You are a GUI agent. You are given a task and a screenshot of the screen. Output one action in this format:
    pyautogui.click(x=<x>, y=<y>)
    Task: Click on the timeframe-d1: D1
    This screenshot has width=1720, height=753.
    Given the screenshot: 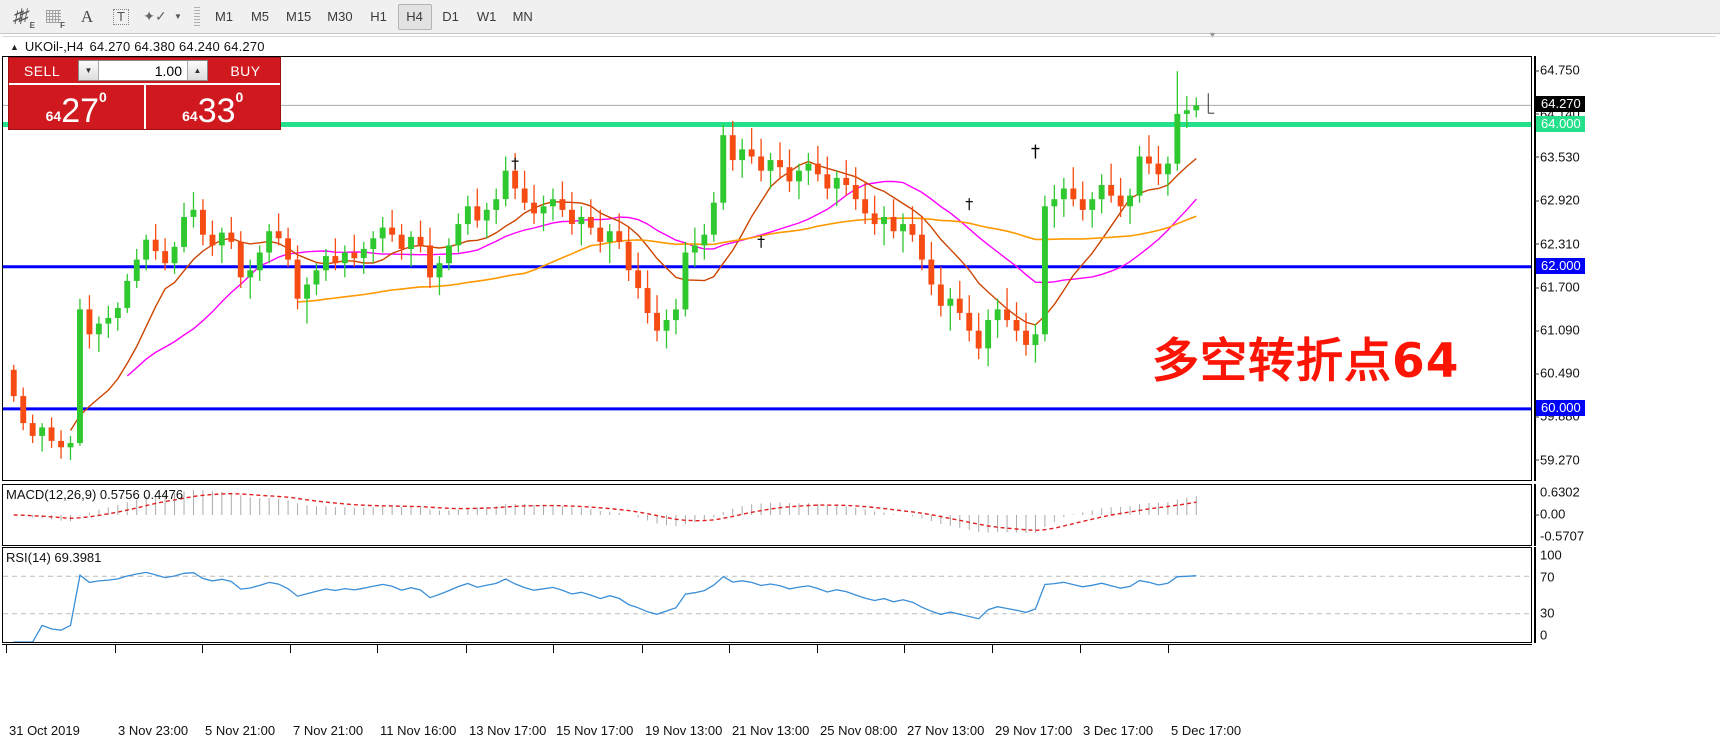 What is the action you would take?
    pyautogui.click(x=450, y=16)
    